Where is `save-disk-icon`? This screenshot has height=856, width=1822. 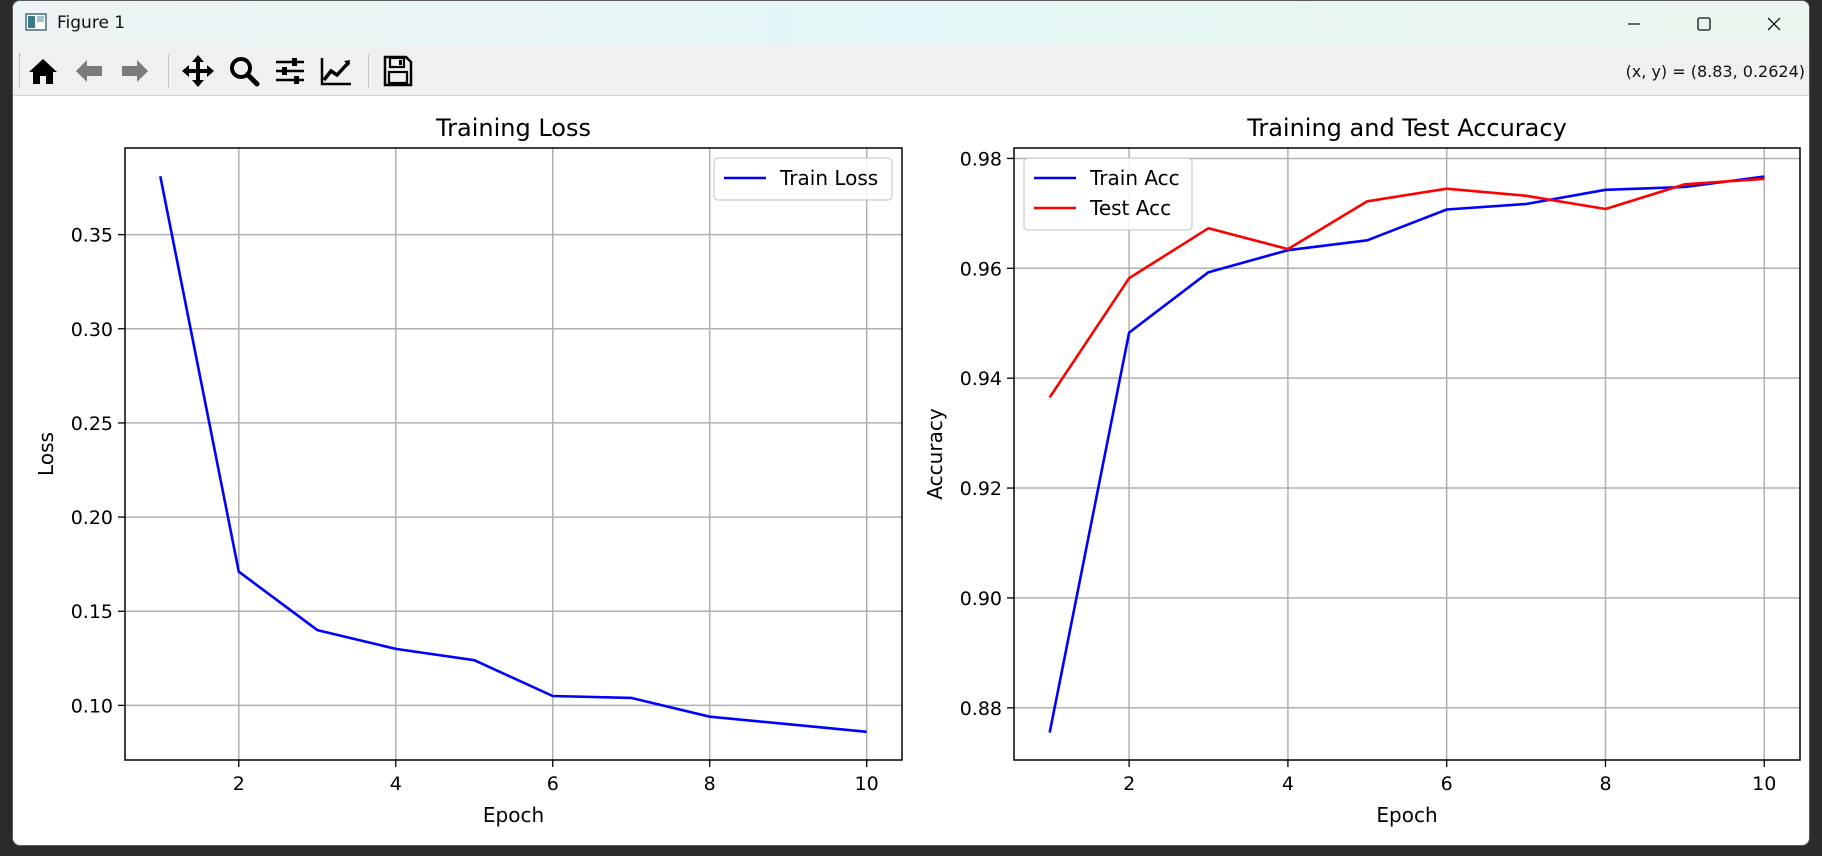
save-disk-icon is located at coordinates (398, 71).